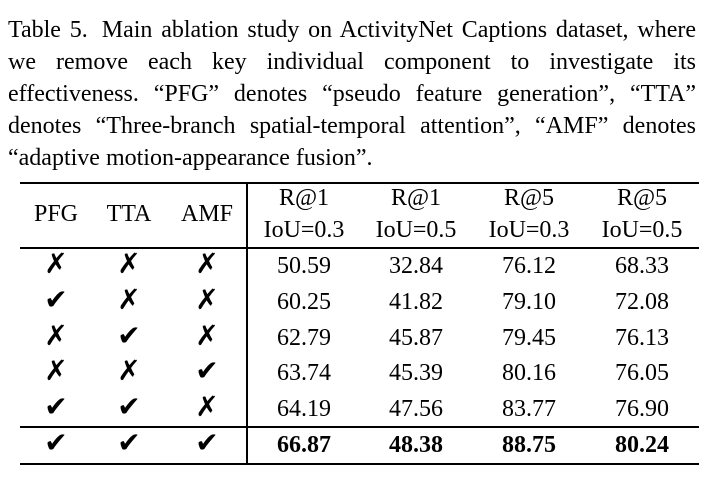  Describe the element at coordinates (642, 373) in the screenshot. I see `metric-value: 76.05` at that location.